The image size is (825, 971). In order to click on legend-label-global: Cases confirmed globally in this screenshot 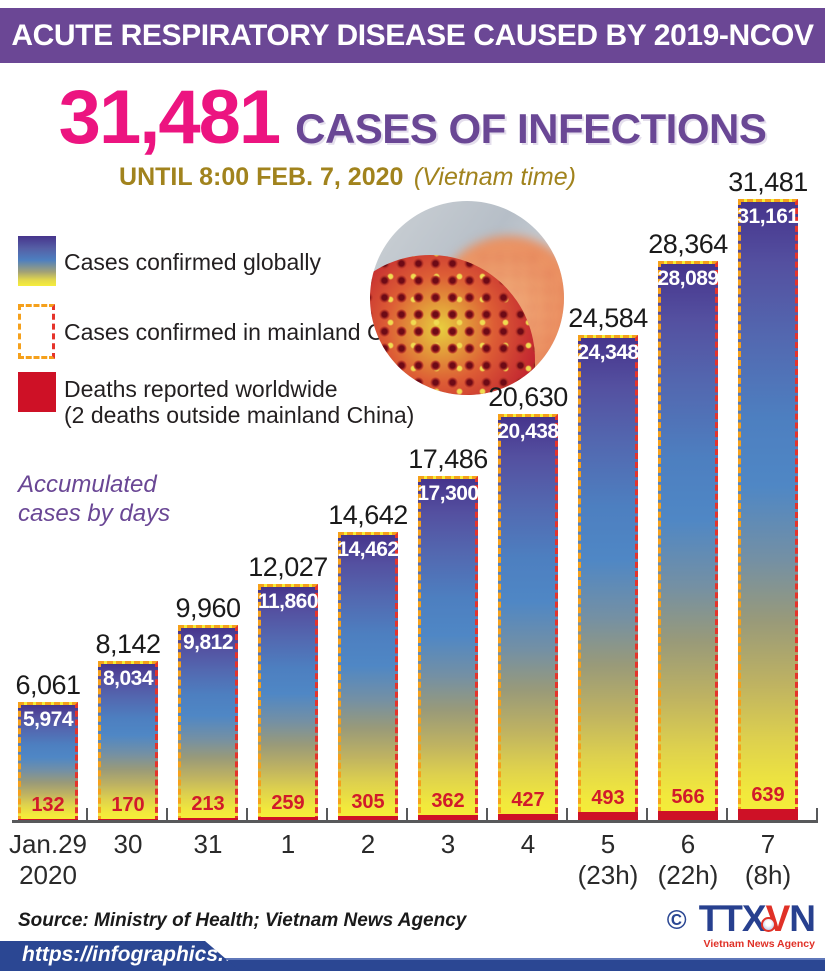, I will do `click(192, 262)`.